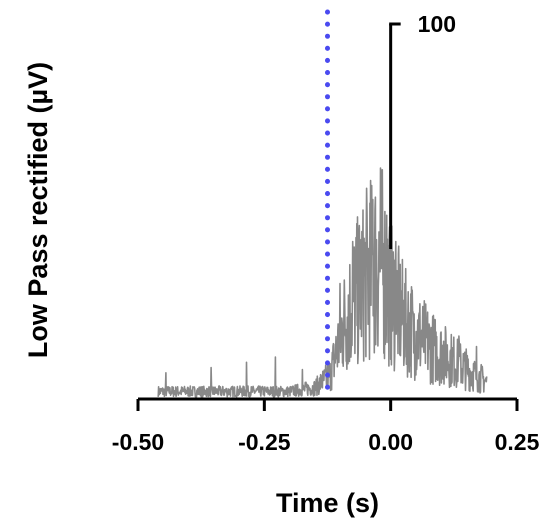 This screenshot has height=530, width=550. What do you see at coordinates (517, 442) in the screenshot?
I see `x-tick-label: 0.25` at bounding box center [517, 442].